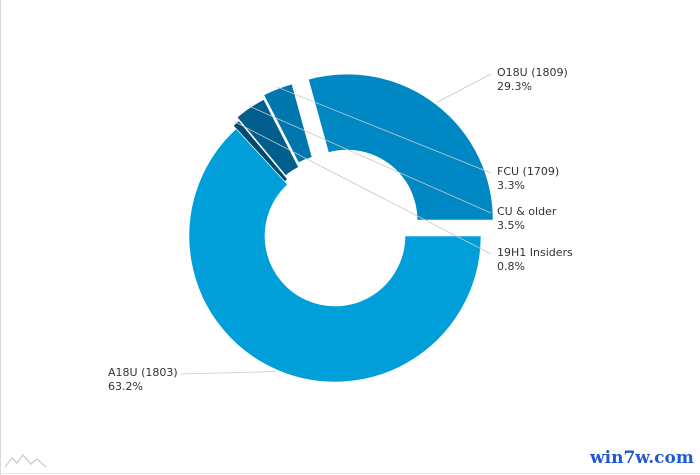 The image size is (700, 475). I want to click on leader-line-cu-older, so click(370, 159).